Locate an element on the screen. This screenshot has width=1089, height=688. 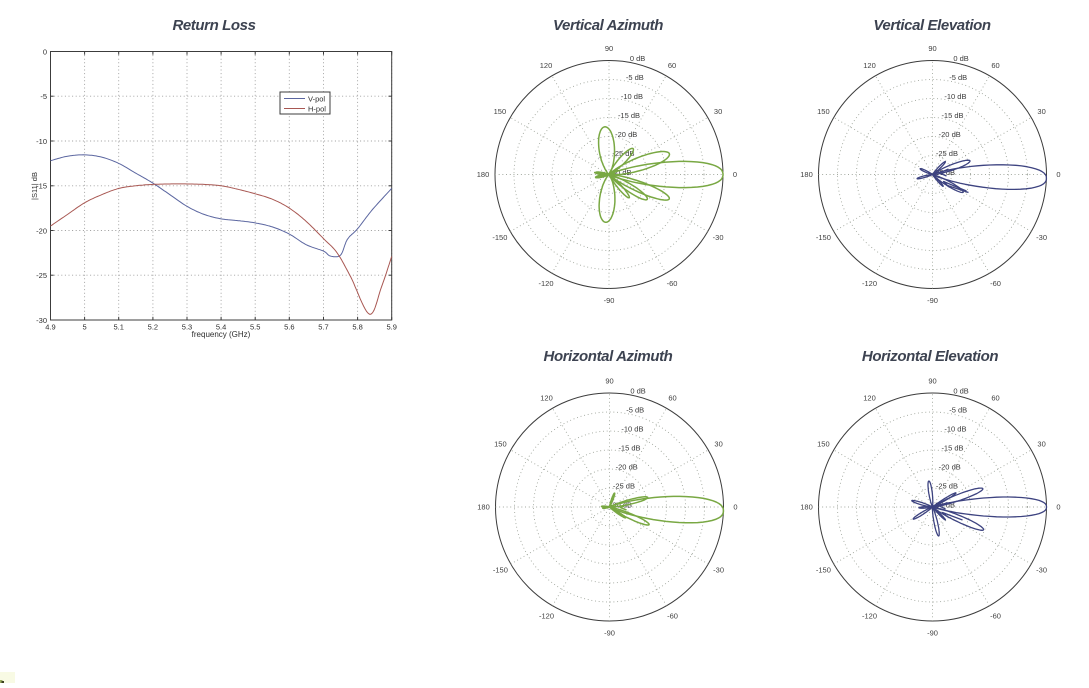
svg-text: 5.5 is located at coordinates (255, 327).